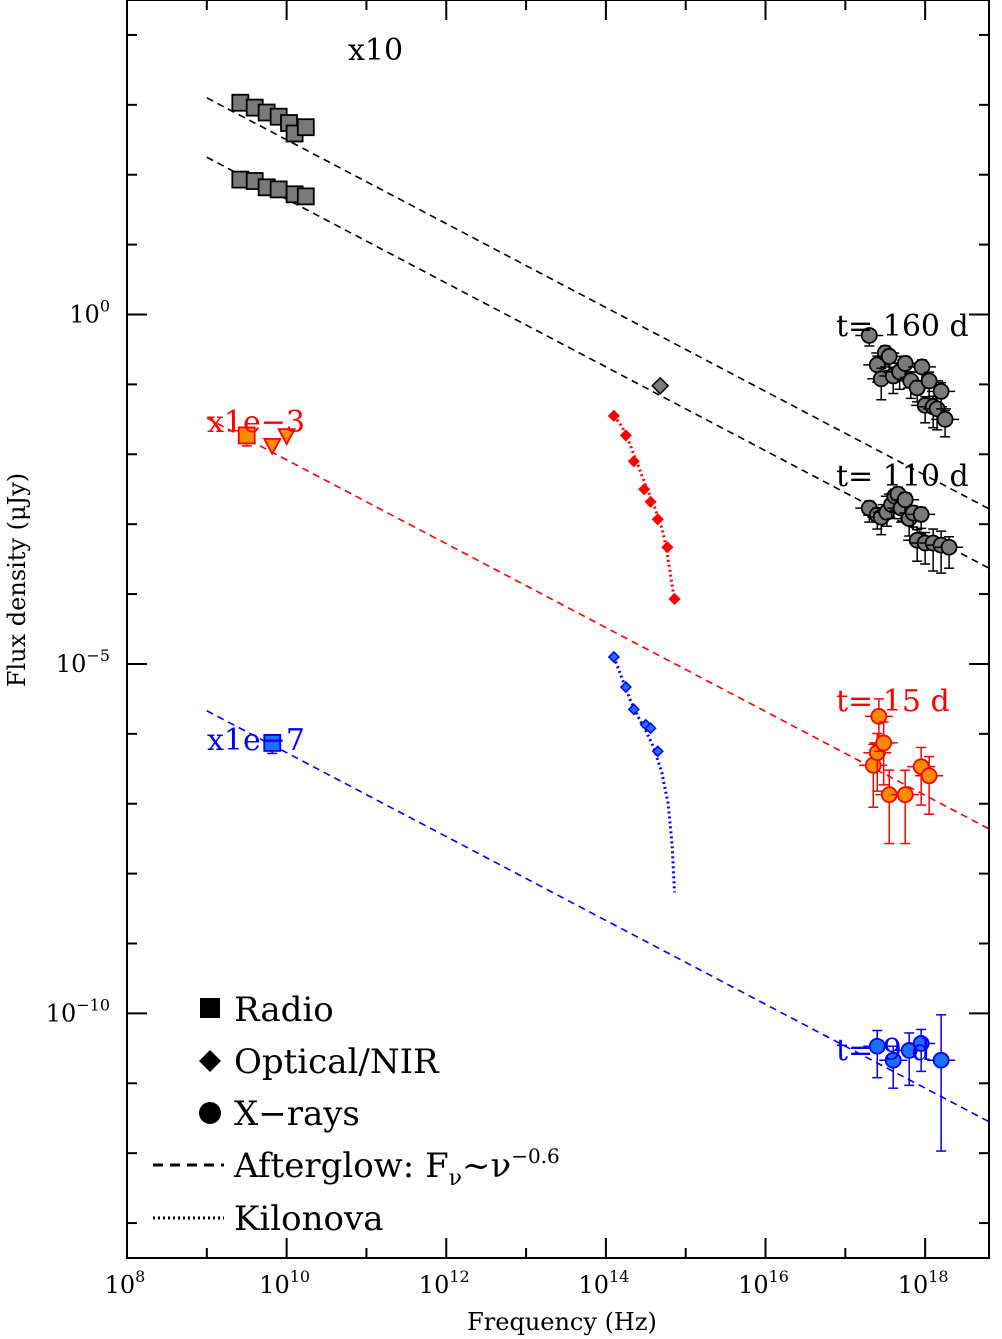 The width and height of the screenshot is (1002, 1339). I want to click on x-tick-label: 1018, so click(923, 1283).